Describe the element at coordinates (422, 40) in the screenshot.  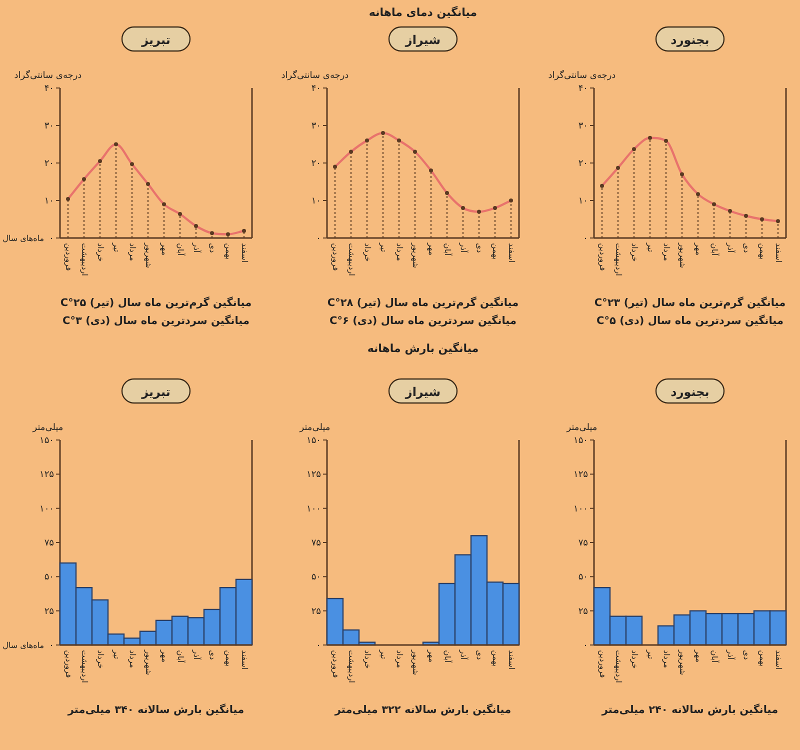
I see `chart-title: شیراز` at that location.